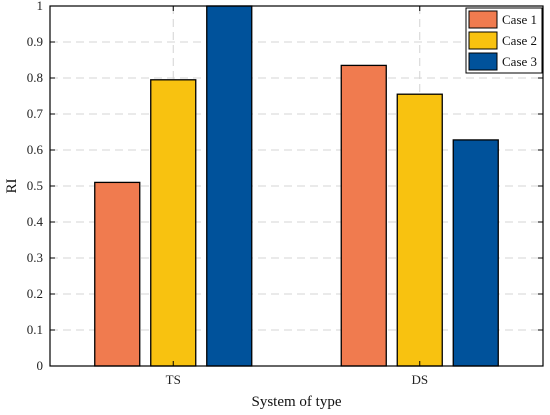 This screenshot has width=550, height=415. Describe the element at coordinates (117, 274) in the screenshot. I see `bar-case-1-ts` at that location.